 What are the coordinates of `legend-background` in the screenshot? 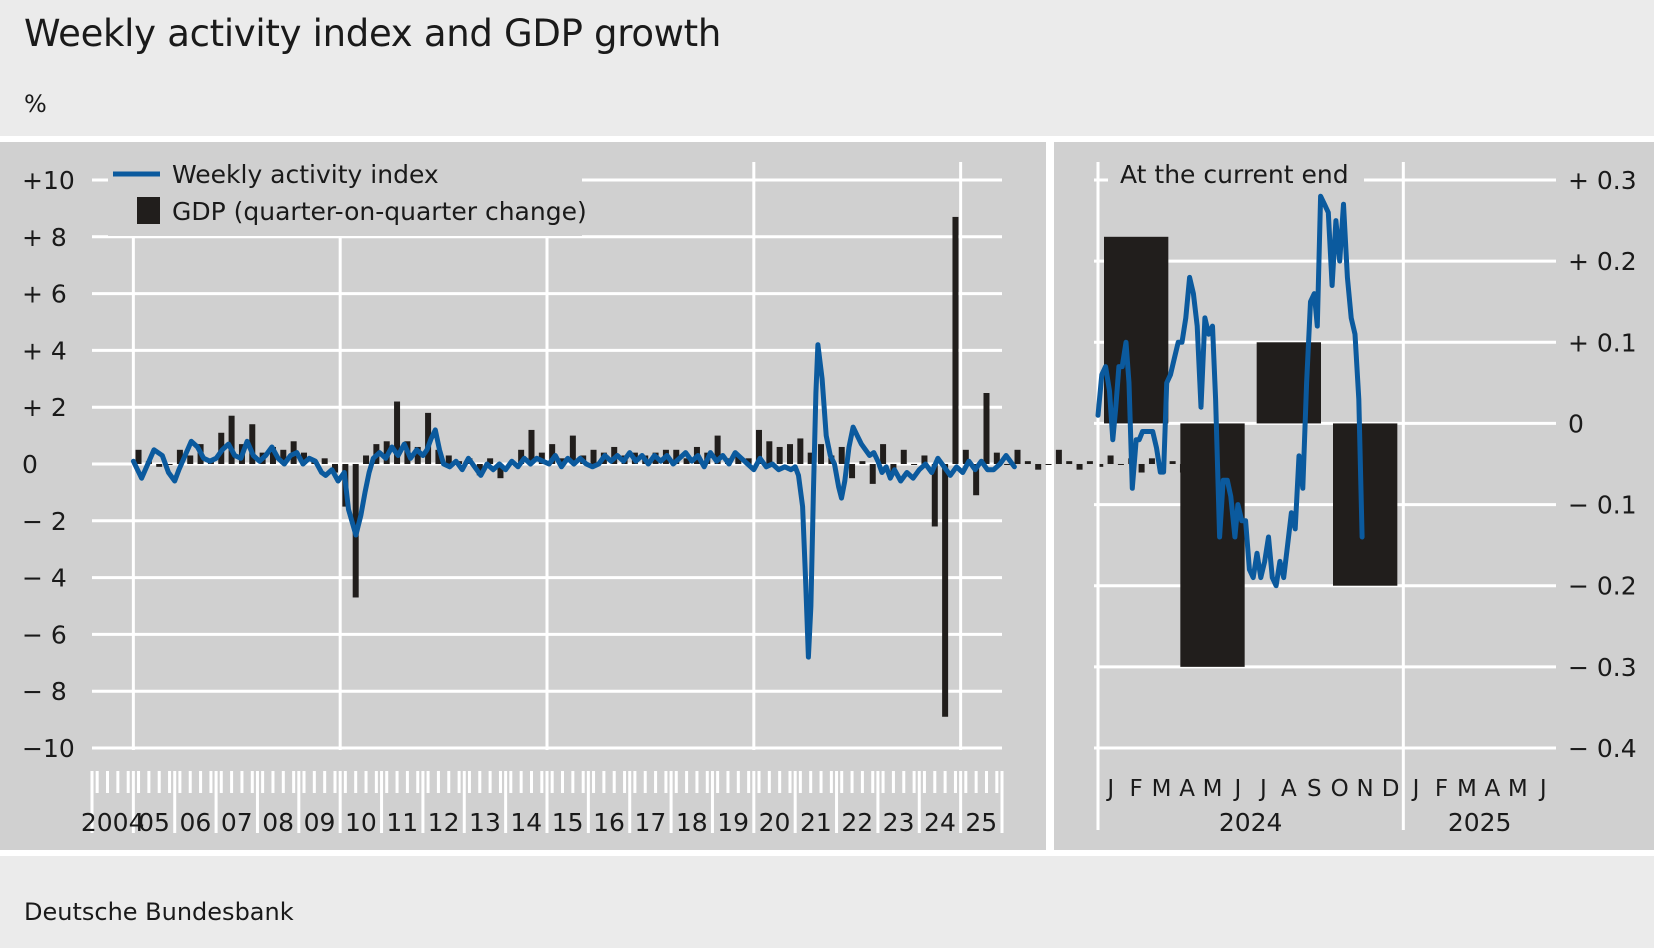 It's located at (345, 196).